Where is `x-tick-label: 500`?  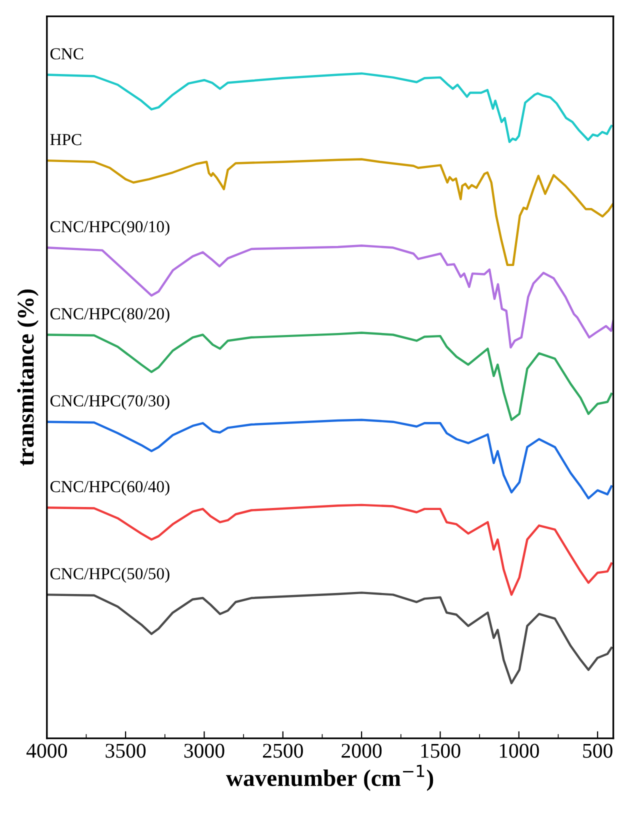 x-tick-label: 500 is located at coordinates (597, 751).